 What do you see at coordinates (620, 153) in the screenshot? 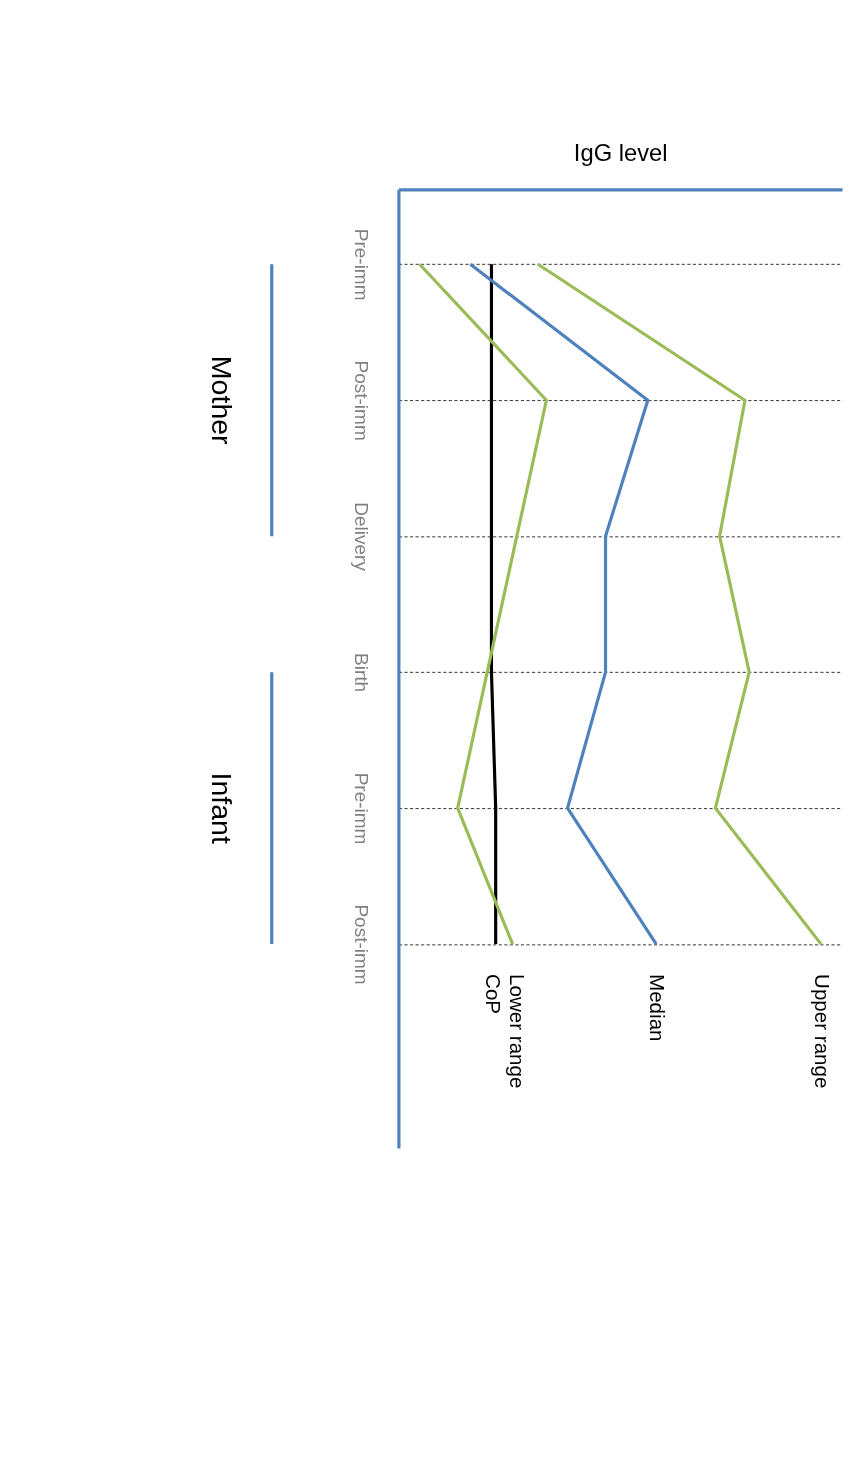
I see `chart-title: IgG level` at bounding box center [620, 153].